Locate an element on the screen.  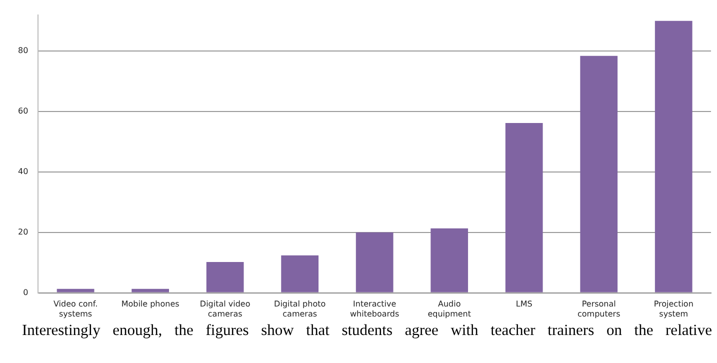
y-tick-label: 80 is located at coordinates (23, 51).